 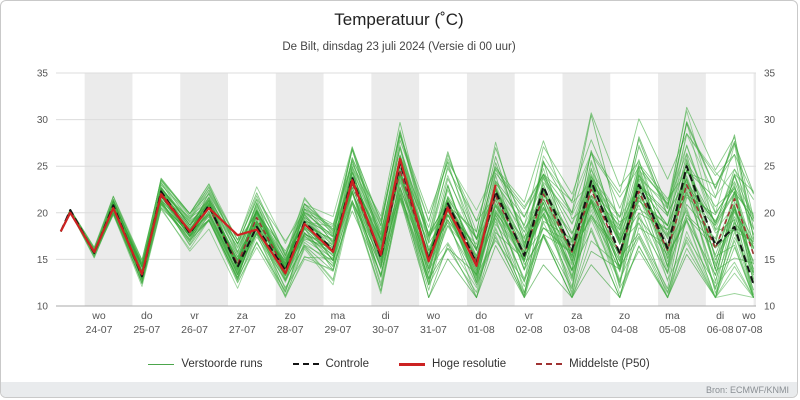 What do you see at coordinates (337, 330) in the screenshot?
I see `svg-text: 29-07` at bounding box center [337, 330].